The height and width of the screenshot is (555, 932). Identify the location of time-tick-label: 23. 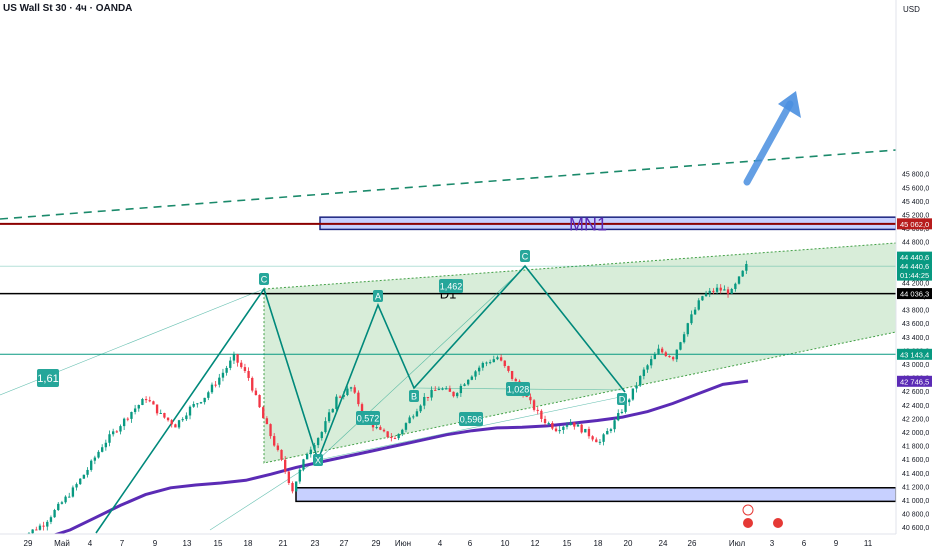
(315, 543).